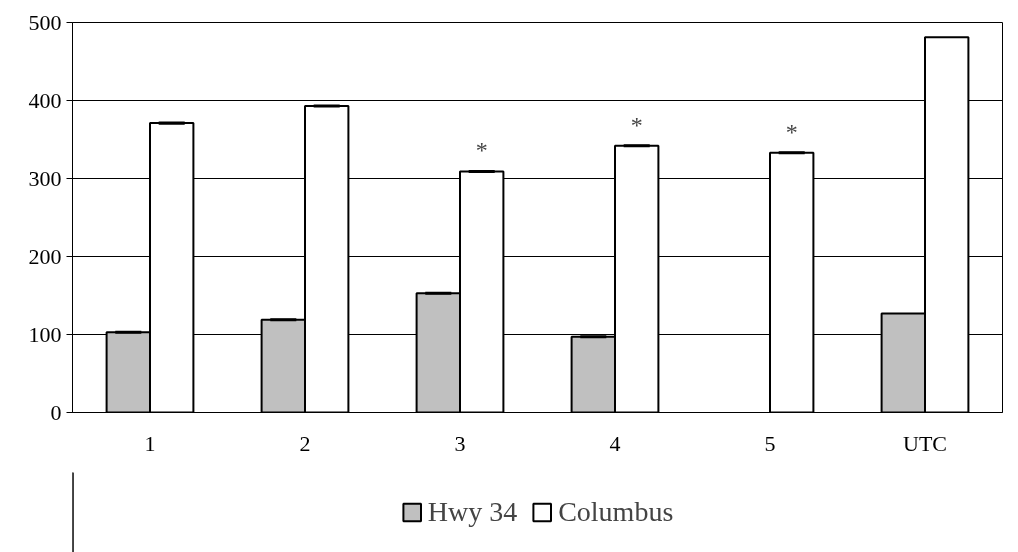 The width and height of the screenshot is (1018, 552). Describe the element at coordinates (770, 443) in the screenshot. I see `x-tick-label: 5` at that location.